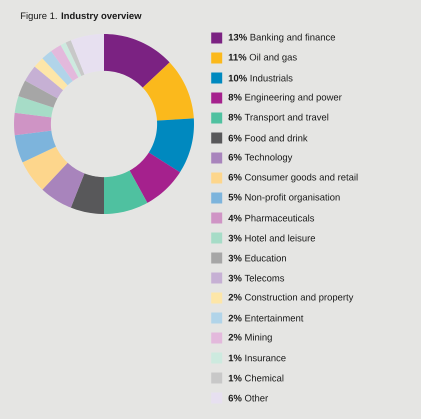 Image resolution: width=421 pixels, height=419 pixels. Describe the element at coordinates (293, 178) in the screenshot. I see `legend-label: 6% Consumer goods and retail` at that location.